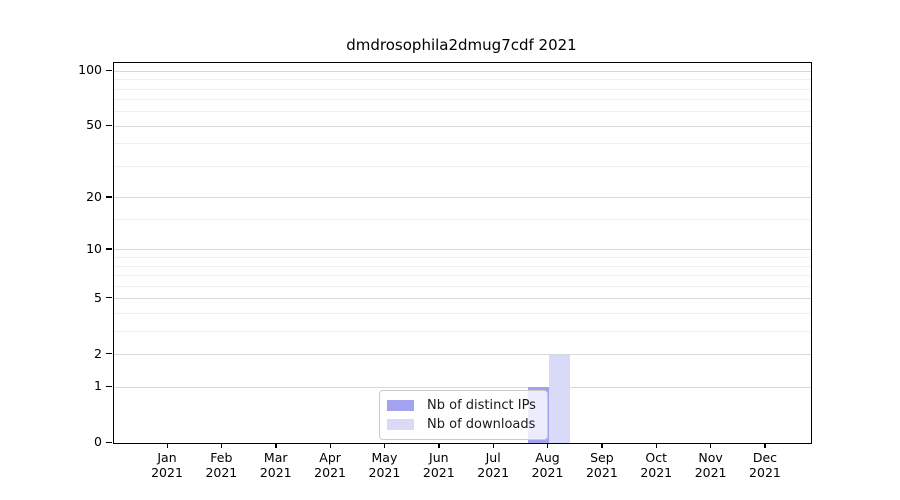  I want to click on x-tick-month: Dec, so click(765, 457).